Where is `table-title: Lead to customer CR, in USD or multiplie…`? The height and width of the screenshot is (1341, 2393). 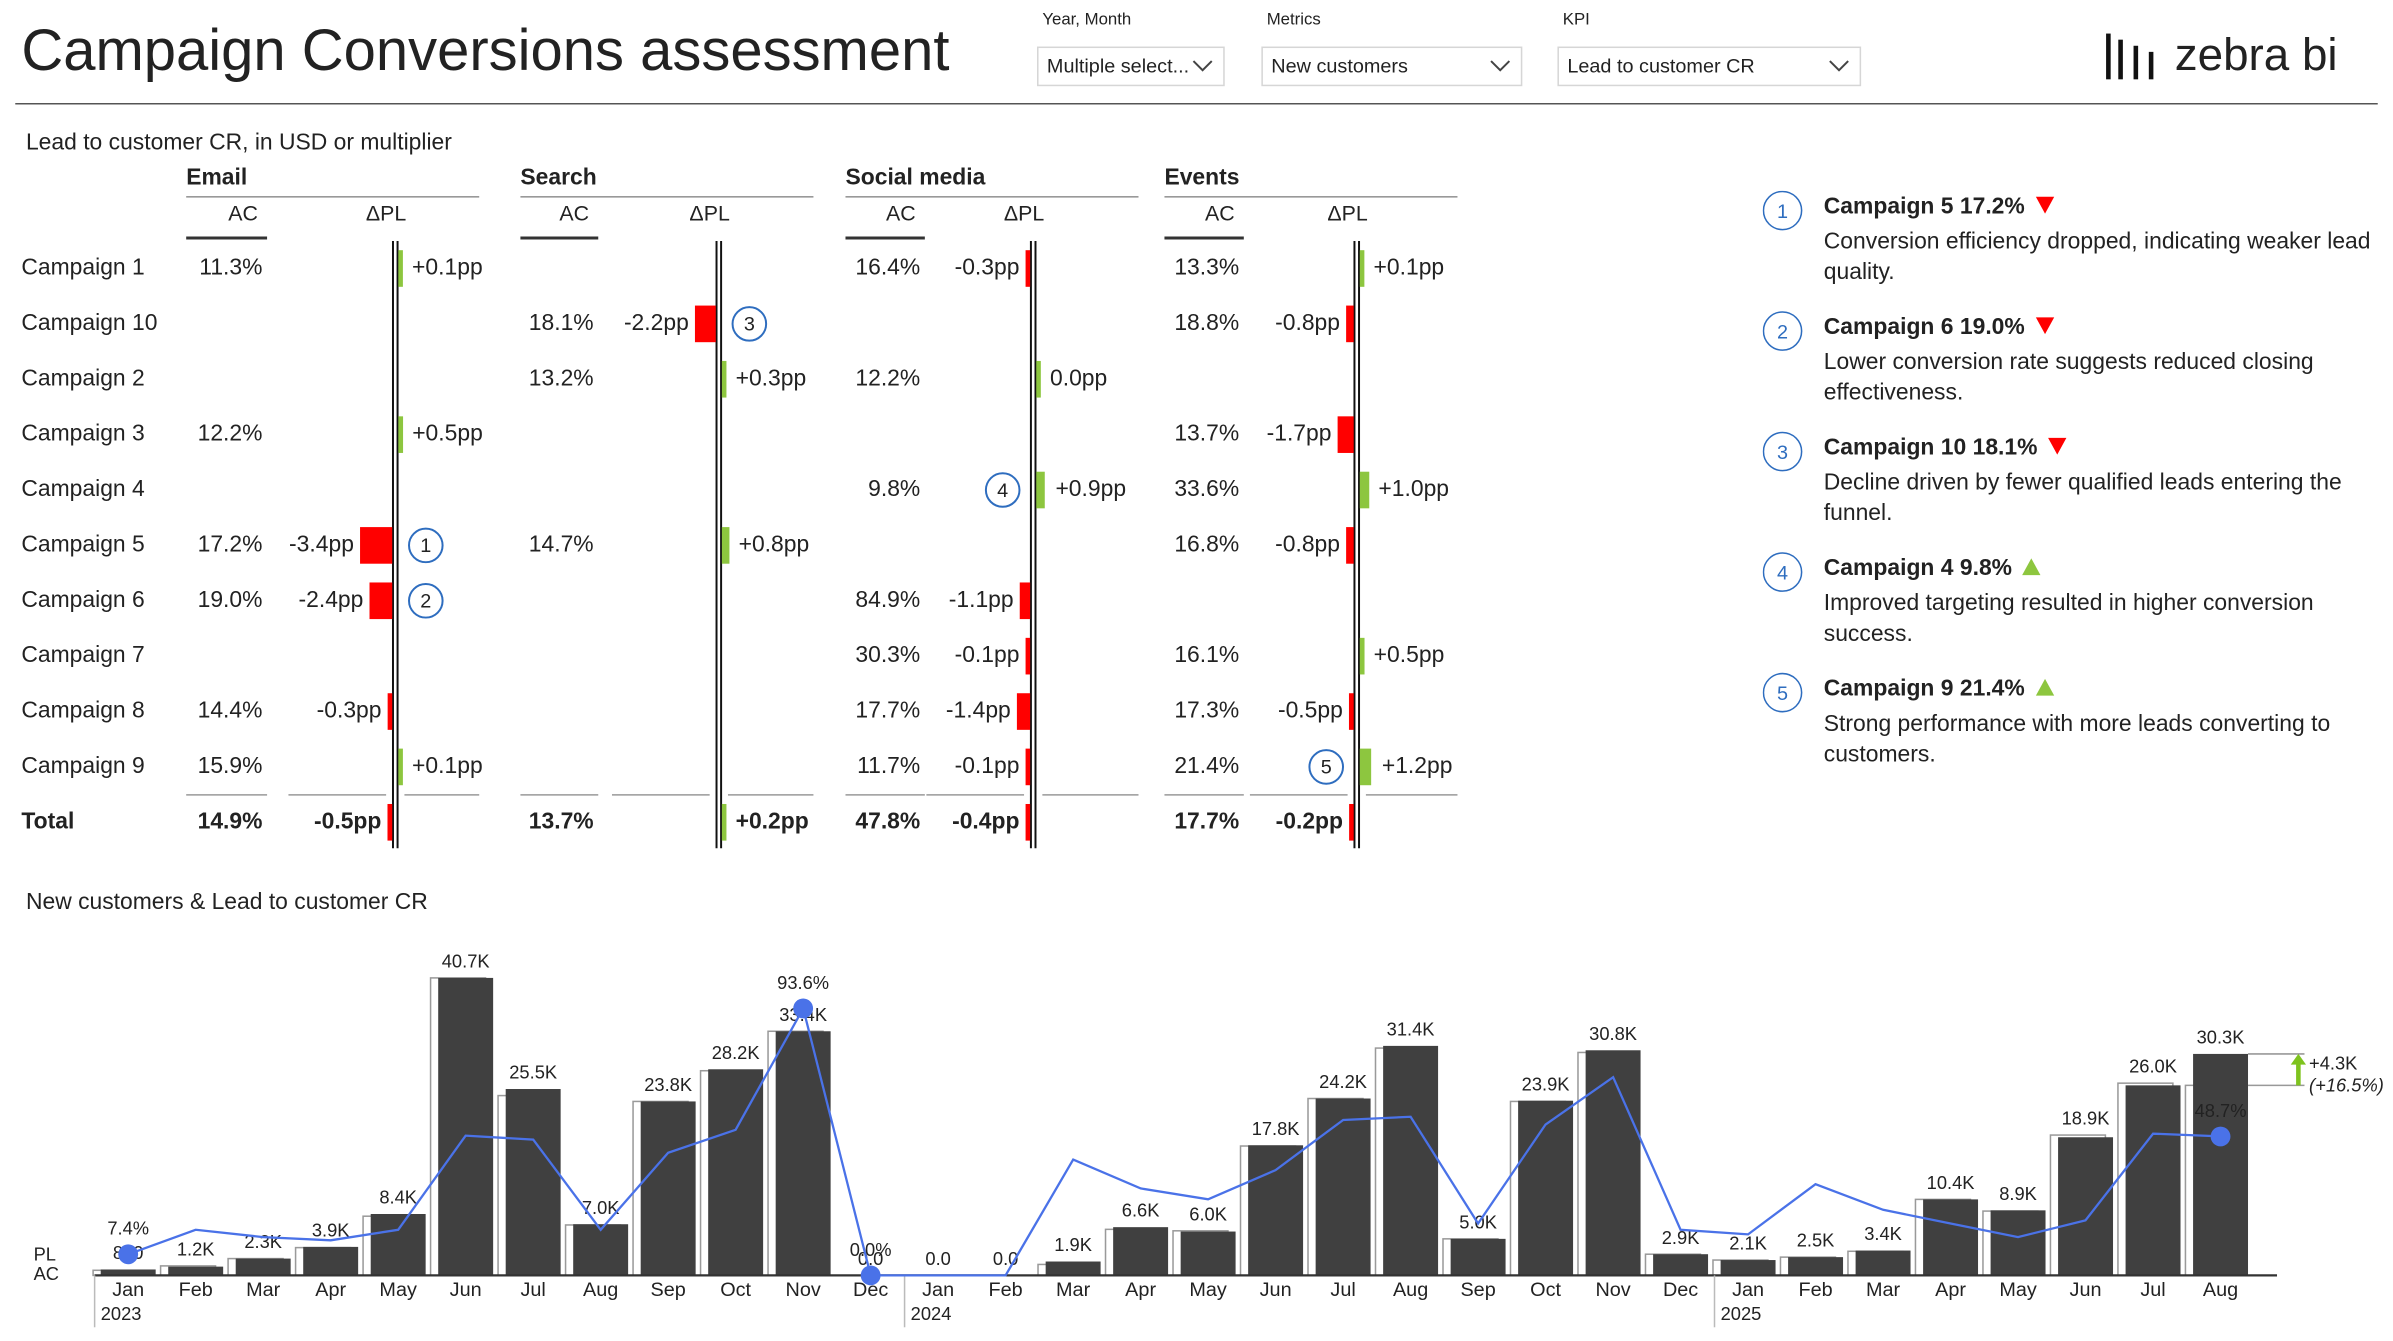
table-title: Lead to customer CR, in USD or multiplie… is located at coordinates (239, 141).